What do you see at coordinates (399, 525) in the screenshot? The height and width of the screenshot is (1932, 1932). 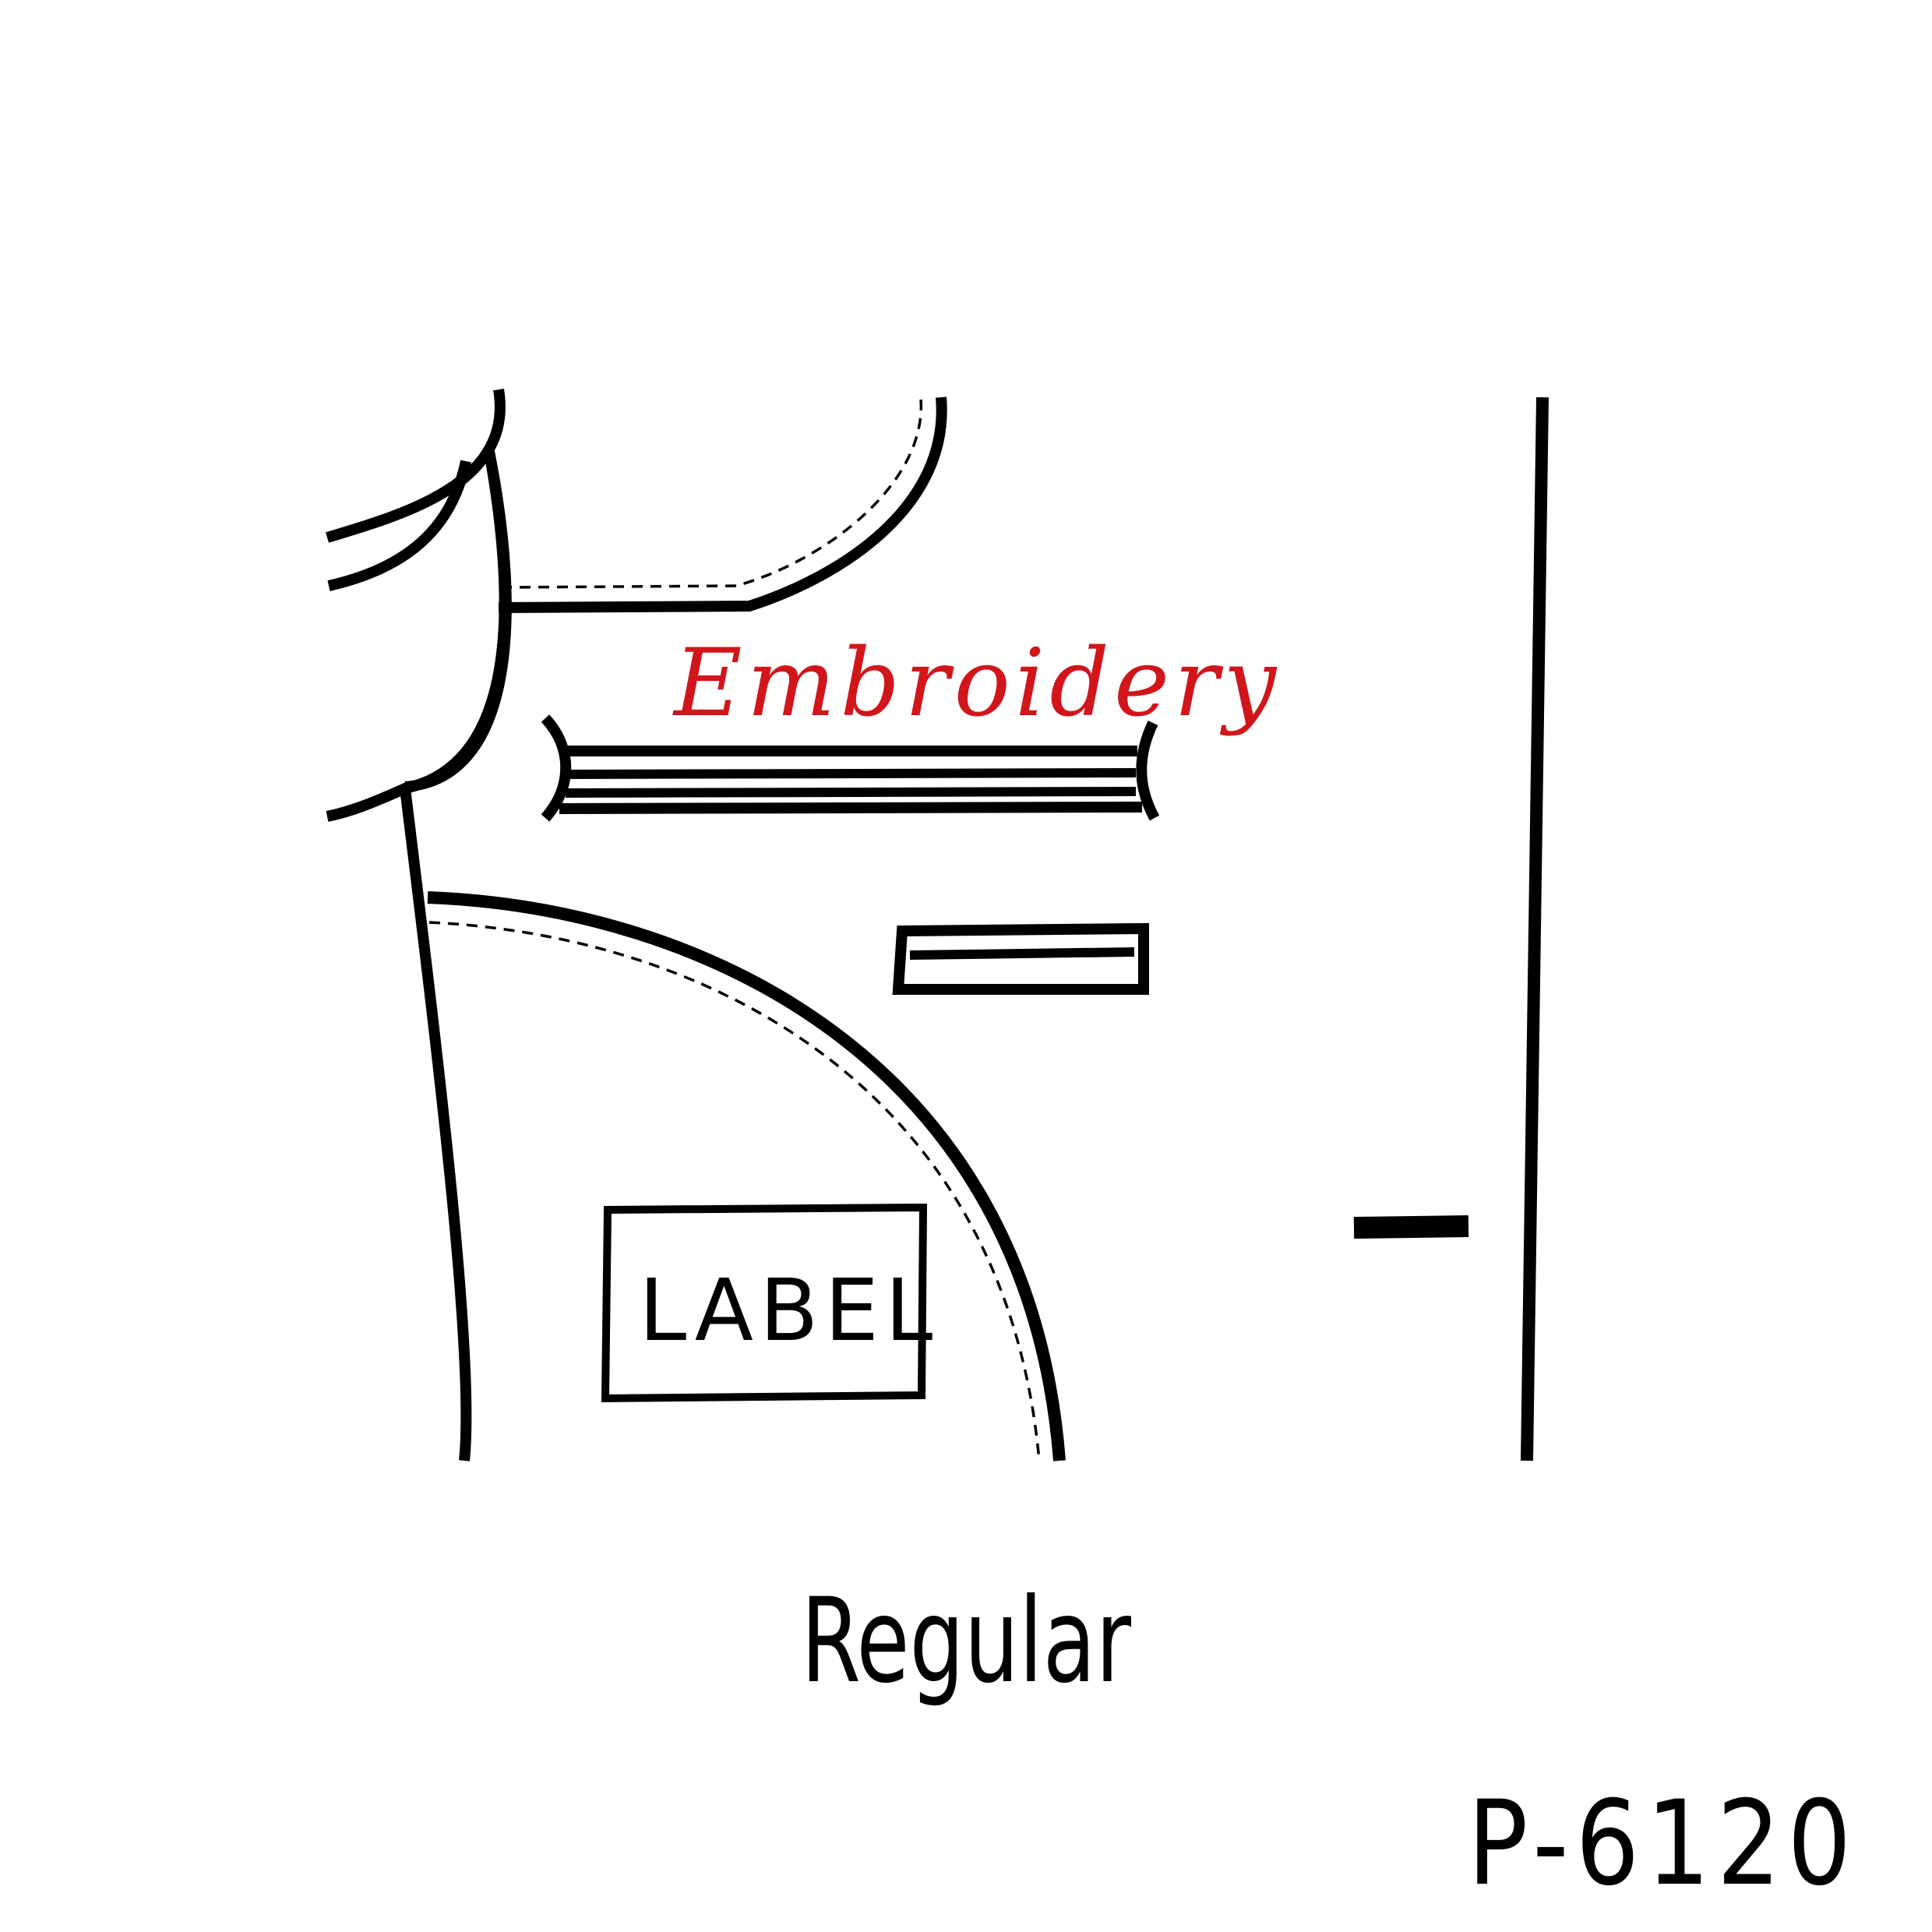 I see `collar-inner-curve` at bounding box center [399, 525].